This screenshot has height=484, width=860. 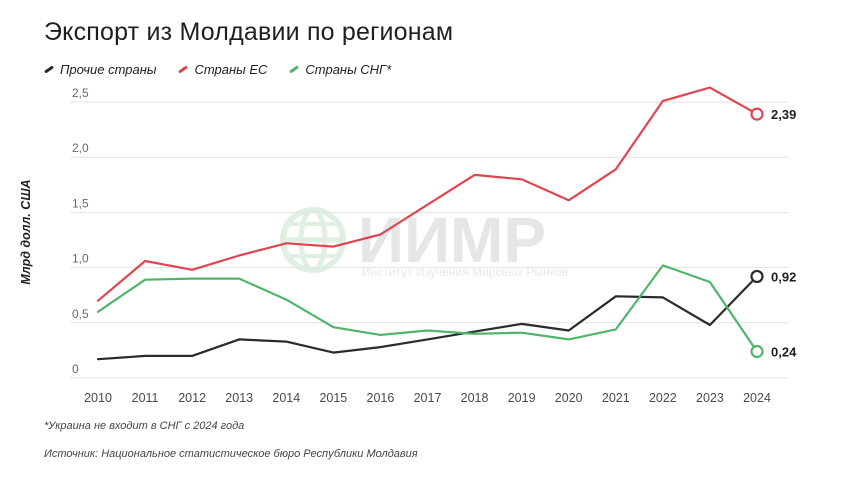 What do you see at coordinates (80, 259) in the screenshot?
I see `y-tick-label: 1,0` at bounding box center [80, 259].